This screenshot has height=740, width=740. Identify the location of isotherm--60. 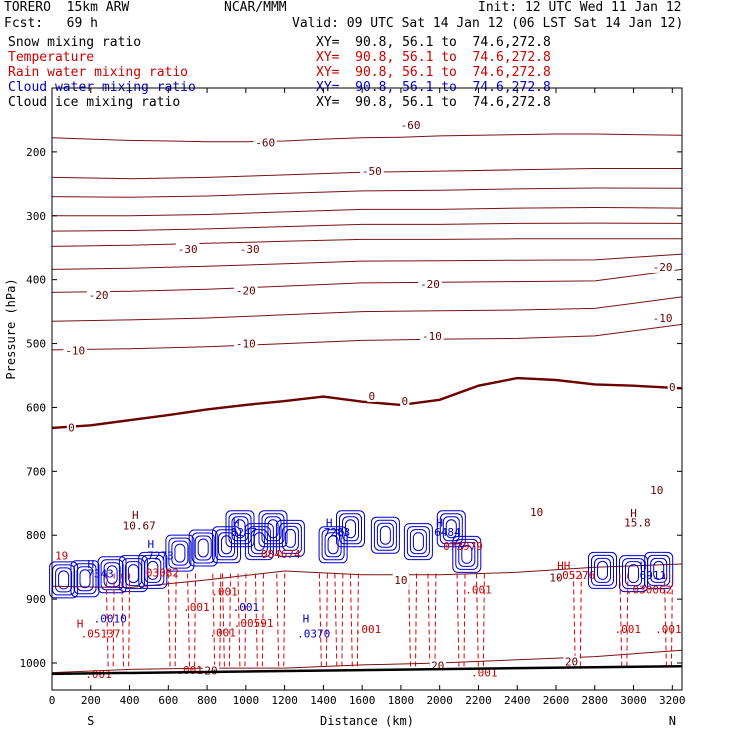
(367, 138).